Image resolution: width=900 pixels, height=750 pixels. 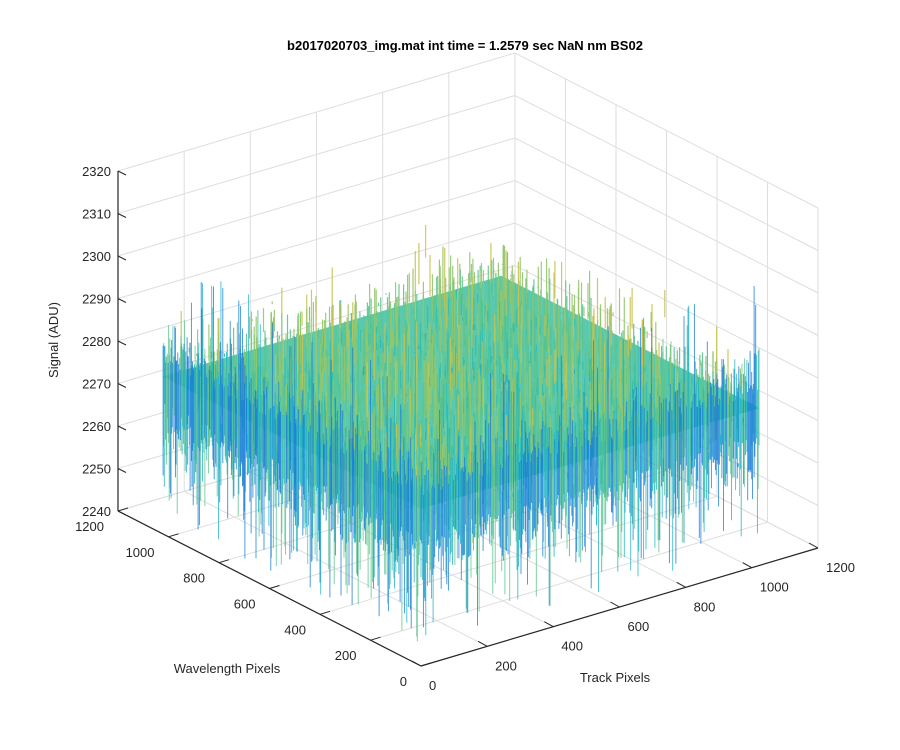 What do you see at coordinates (96, 469) in the screenshot?
I see `z-tick-label: 2250` at bounding box center [96, 469].